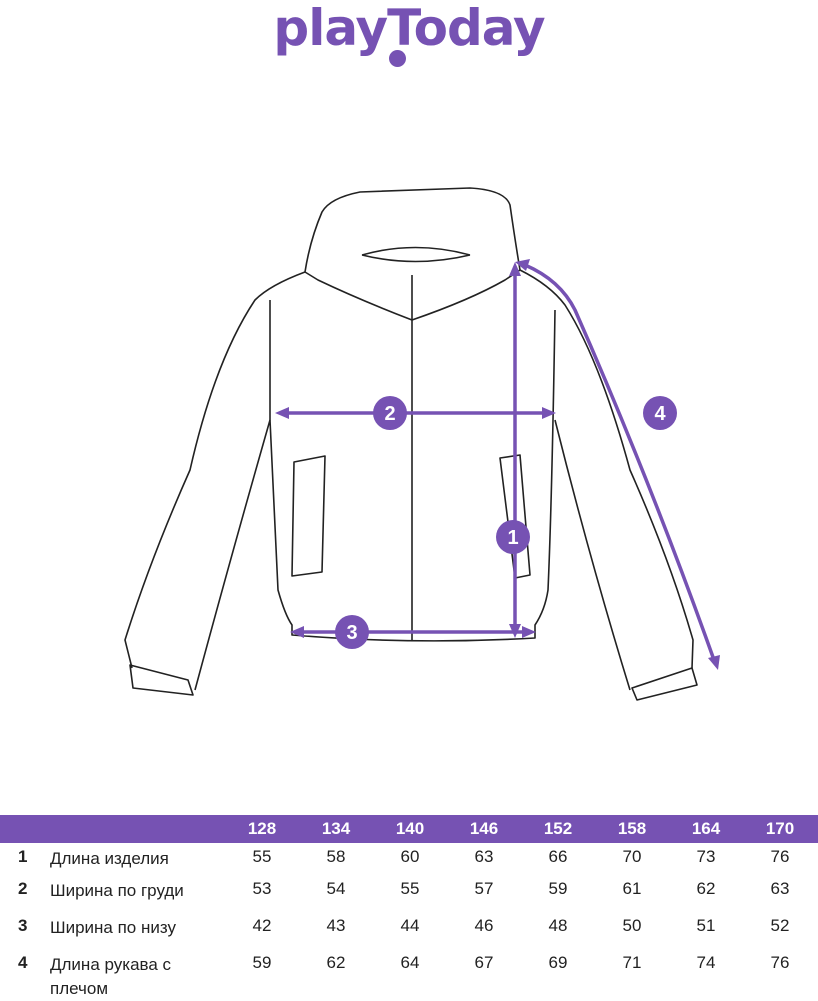 The width and height of the screenshot is (818, 1001). What do you see at coordinates (484, 962) in the screenshot?
I see `cell-value: 67` at bounding box center [484, 962].